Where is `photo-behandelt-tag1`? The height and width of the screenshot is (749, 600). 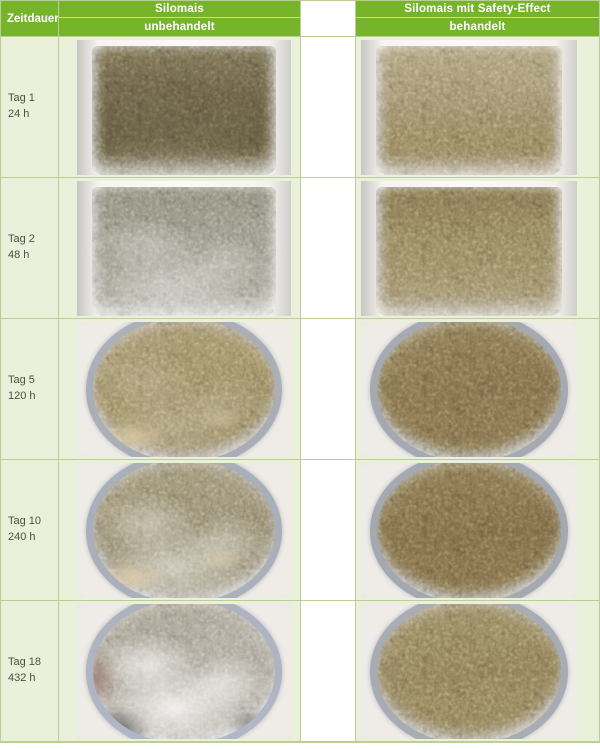
photo-behandelt-tag1 is located at coordinates (469, 107).